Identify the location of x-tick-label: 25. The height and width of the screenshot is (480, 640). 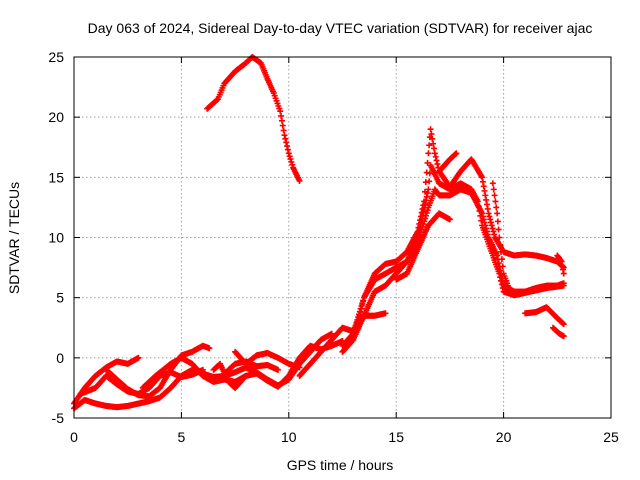
(611, 437).